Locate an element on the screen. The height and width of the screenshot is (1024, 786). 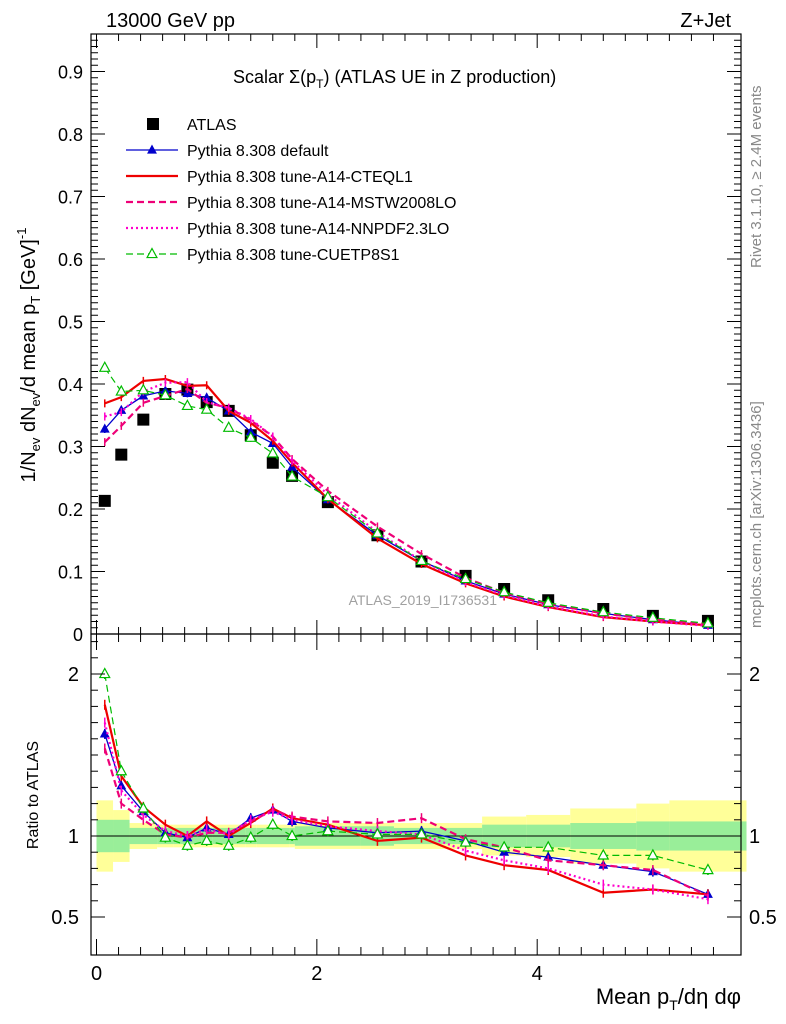
y-tick-label: 0 is located at coordinates (78, 635).